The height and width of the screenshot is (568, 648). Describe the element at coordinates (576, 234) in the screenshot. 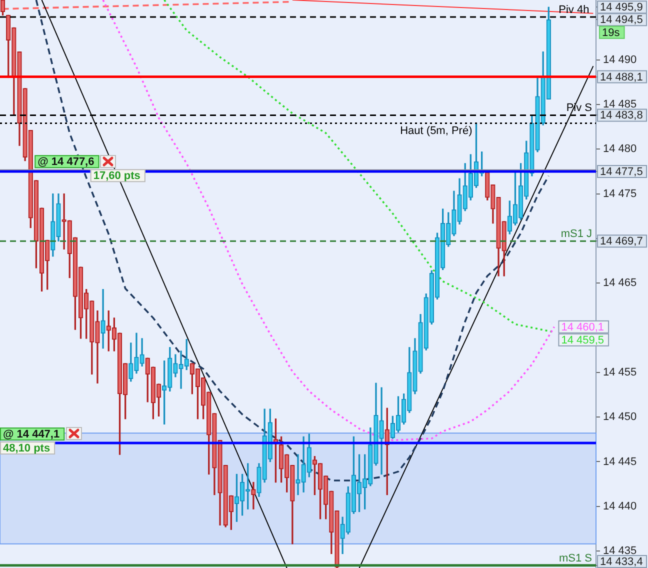

I see `ref-line-label: mS1 J` at that location.